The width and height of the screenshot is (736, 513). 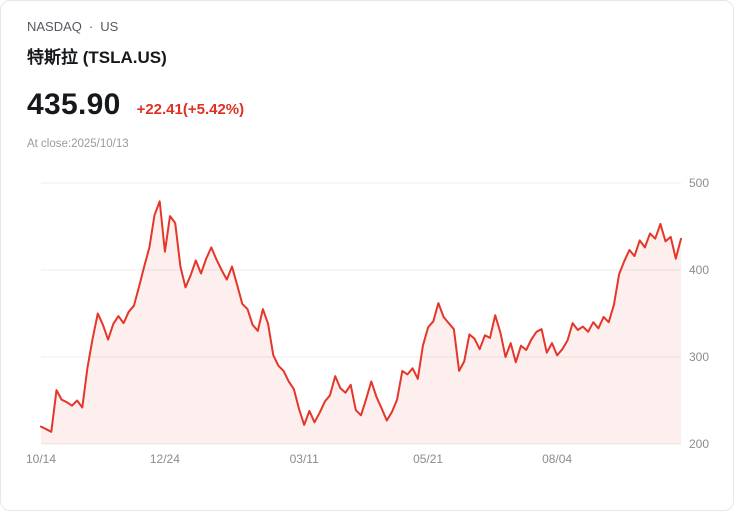 What do you see at coordinates (190, 109) in the screenshot?
I see `price-change: +22.41(+5.42%)` at bounding box center [190, 109].